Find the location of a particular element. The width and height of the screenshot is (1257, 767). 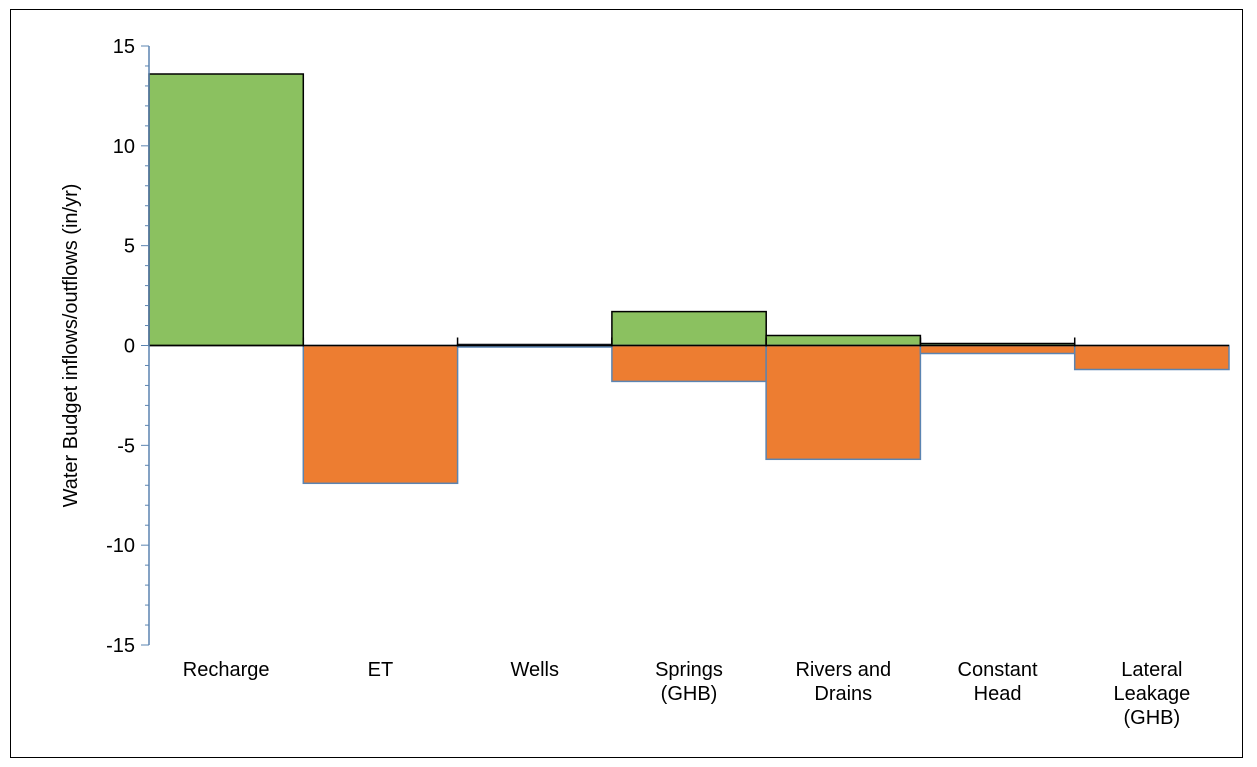

y-tick-label-10: 10 is located at coordinates (124, 147).